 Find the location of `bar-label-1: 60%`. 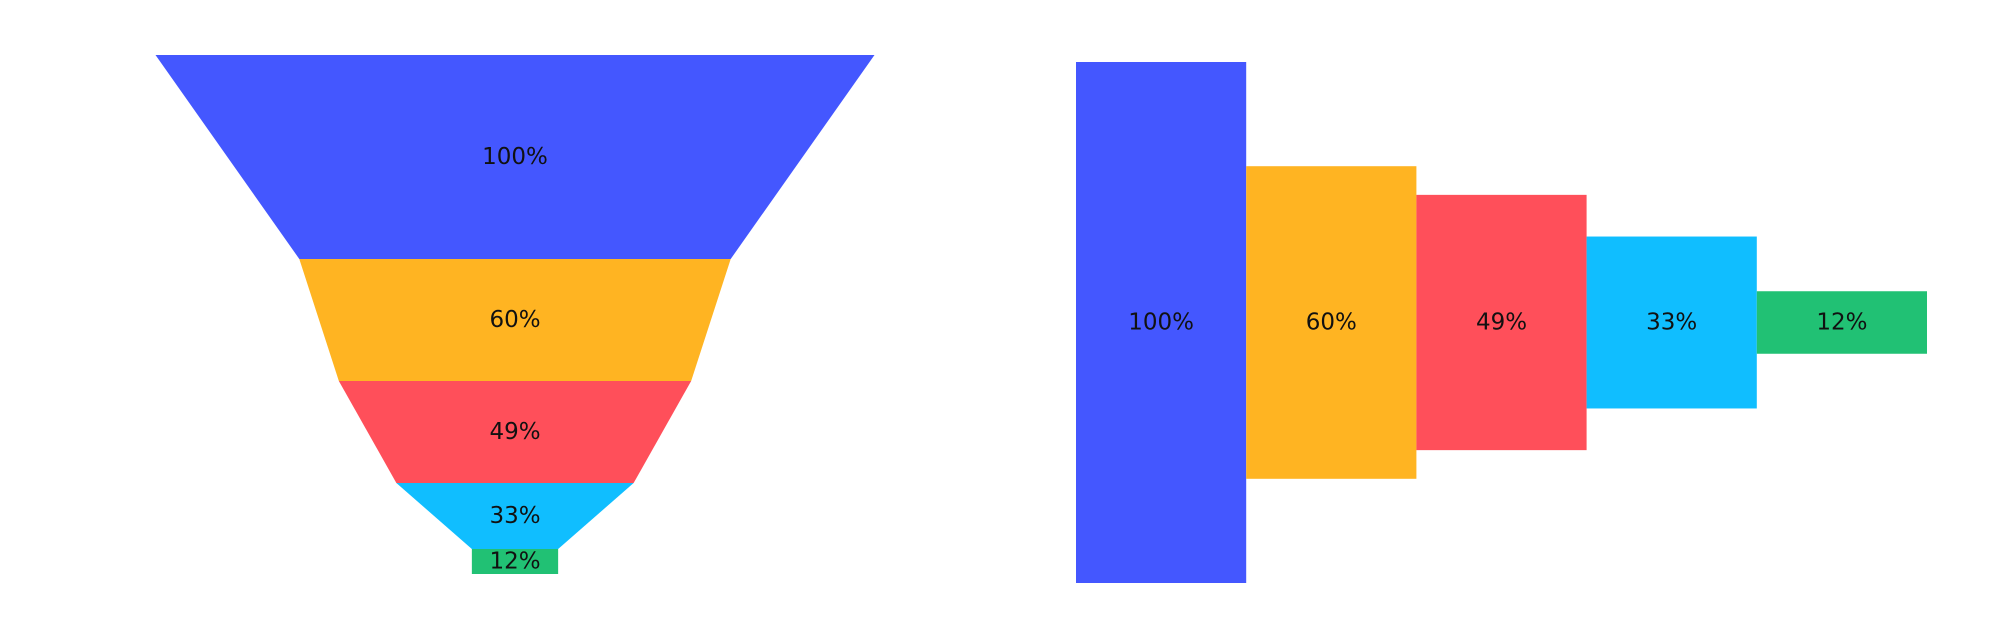

bar-label-1: 60% is located at coordinates (1331, 323).